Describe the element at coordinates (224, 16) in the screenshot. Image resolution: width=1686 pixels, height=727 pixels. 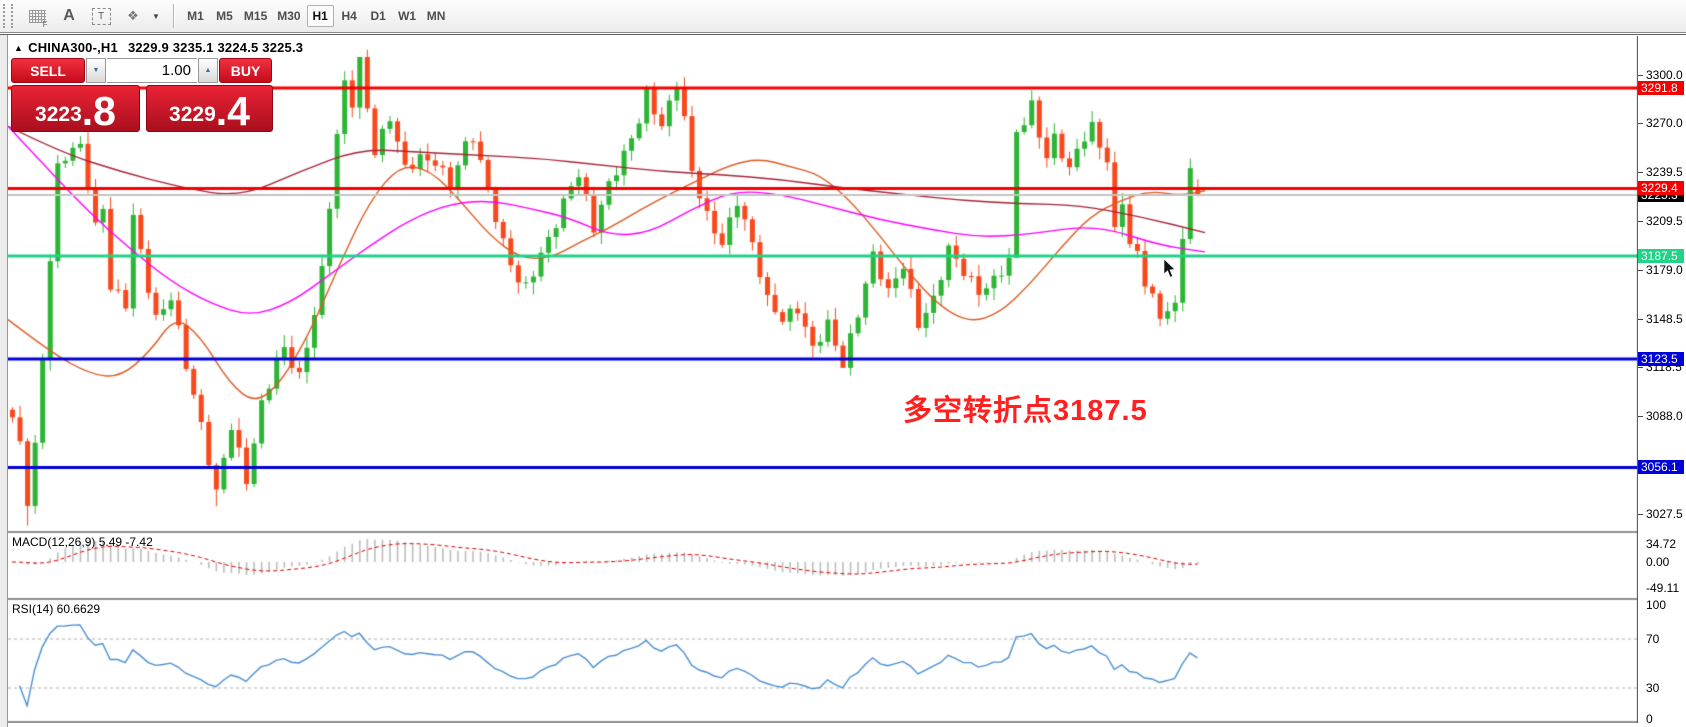
I see `timeframe-button-m5: M5` at that location.